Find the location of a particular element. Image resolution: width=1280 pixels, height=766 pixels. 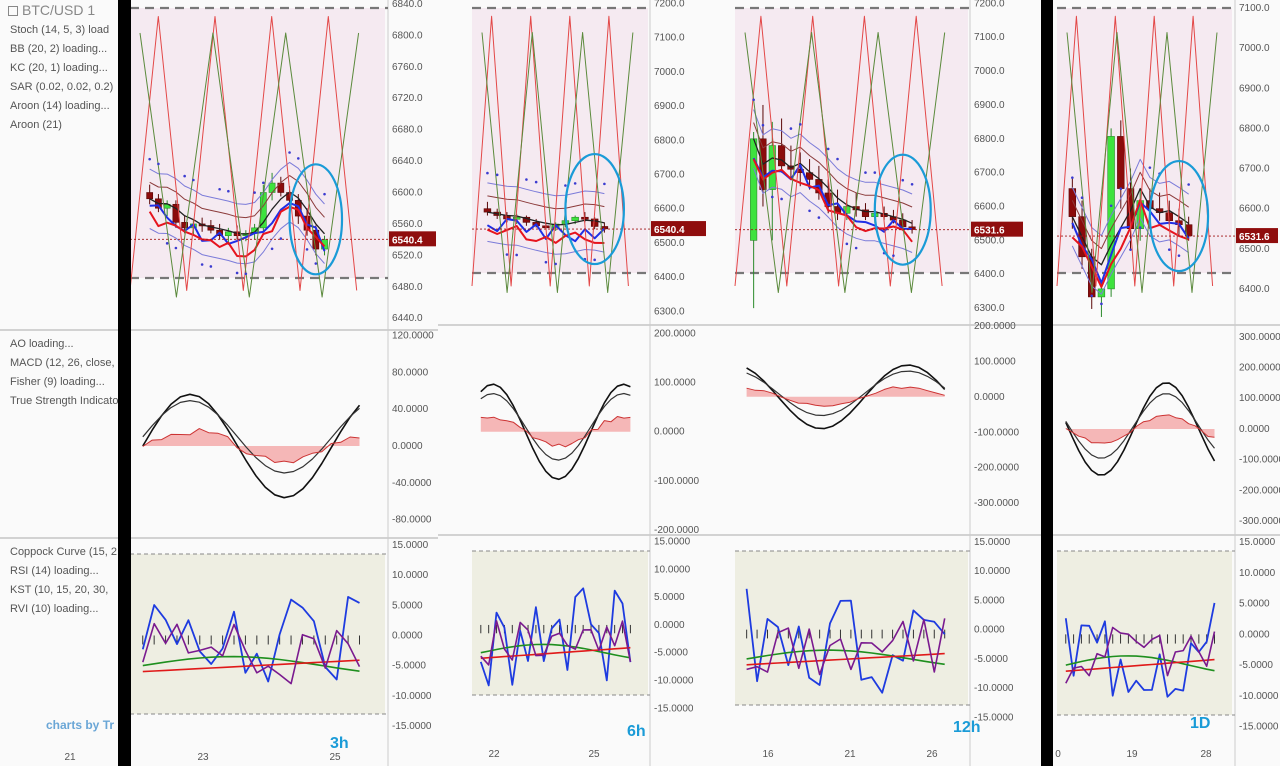

aroon-up-line is located at coordinates (838, 151).